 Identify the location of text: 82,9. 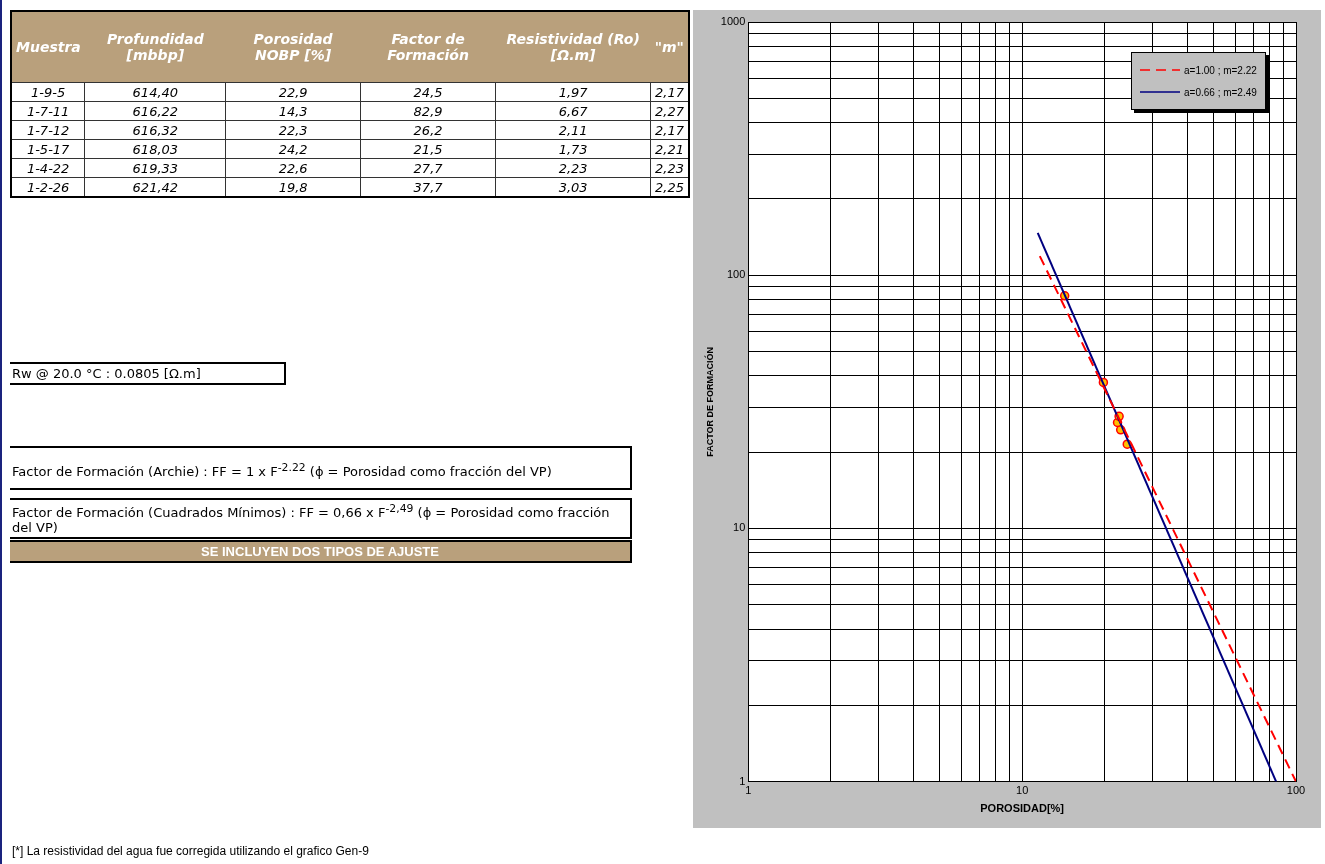
(428, 111).